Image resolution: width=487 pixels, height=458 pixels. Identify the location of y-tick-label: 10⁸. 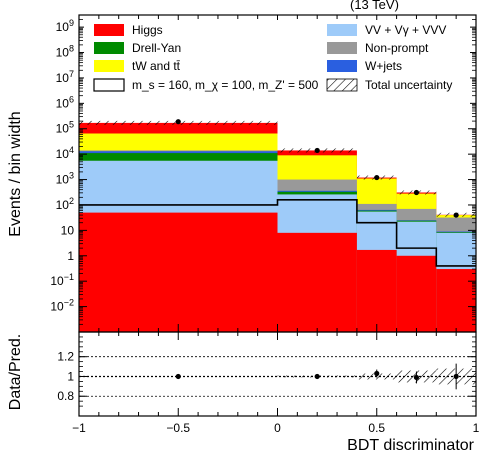
(65, 52).